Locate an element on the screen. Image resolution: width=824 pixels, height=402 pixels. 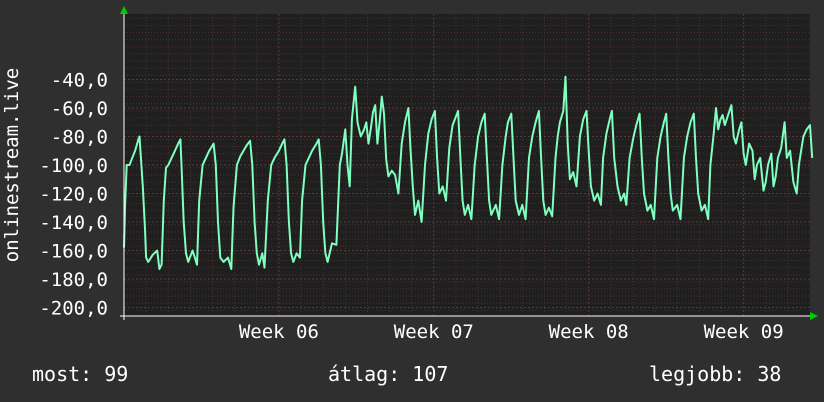
y-axis-arrow is located at coordinates (124, 10).